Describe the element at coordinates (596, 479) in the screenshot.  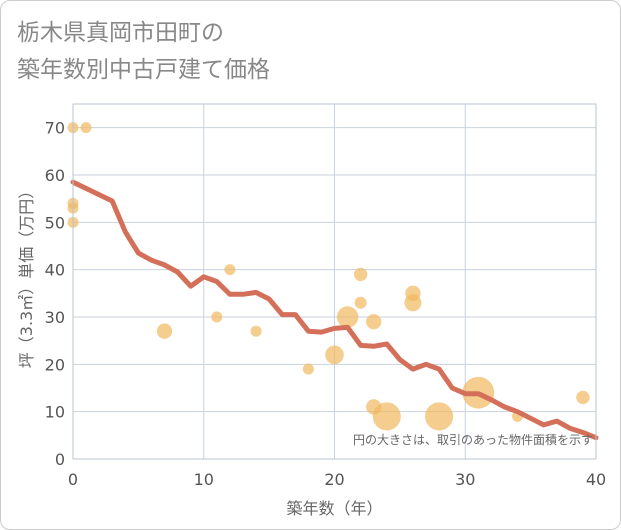
I see `x-tick-40: 40` at that location.